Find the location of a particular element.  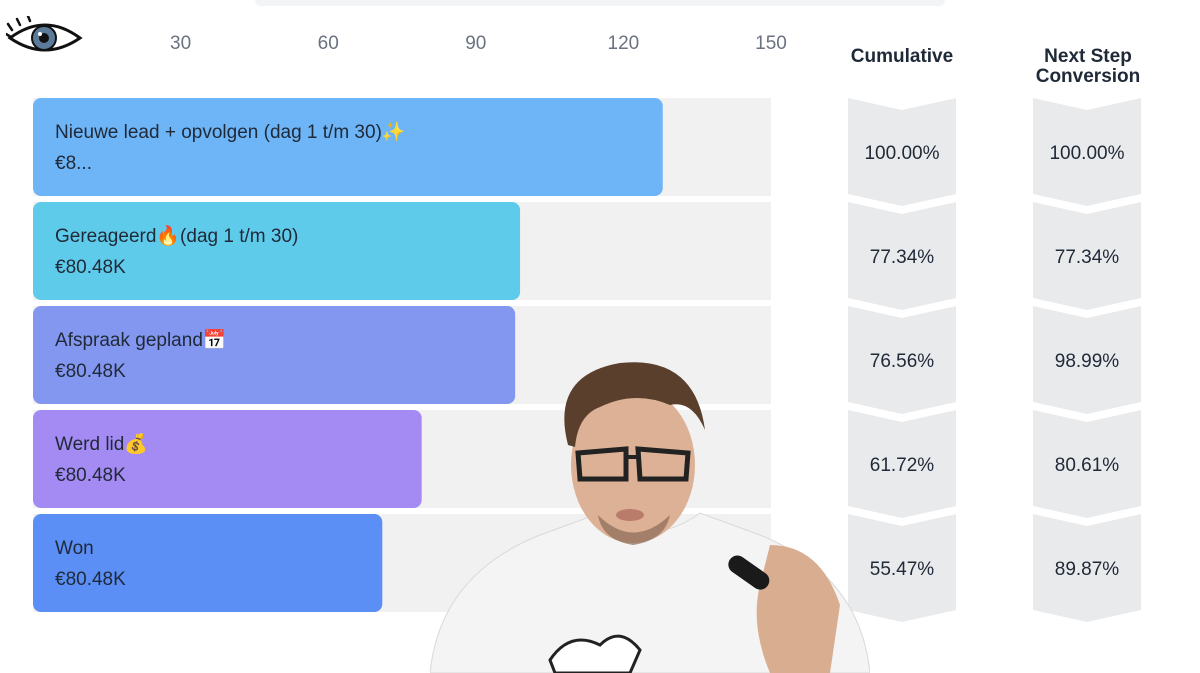

stage-value-4: €80.48K is located at coordinates (90, 475).